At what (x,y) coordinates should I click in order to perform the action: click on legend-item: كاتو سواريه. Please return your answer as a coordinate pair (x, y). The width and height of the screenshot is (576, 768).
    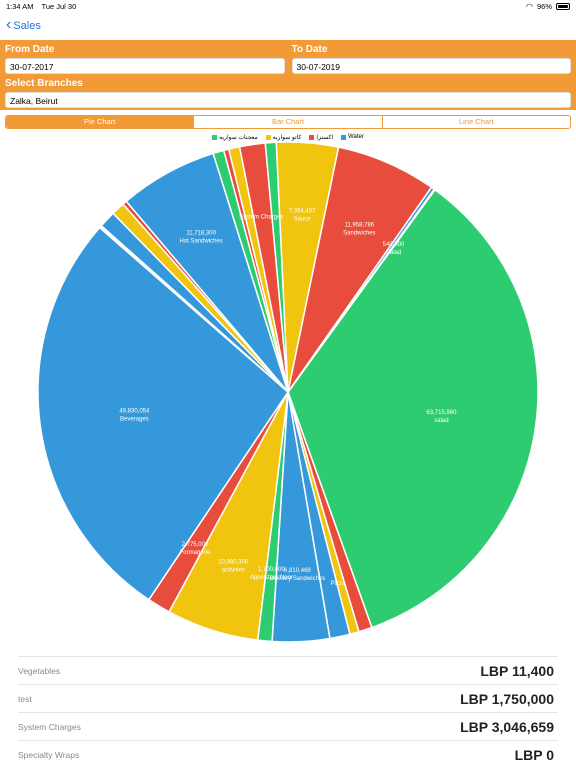
    Looking at the image, I should click on (283, 137).